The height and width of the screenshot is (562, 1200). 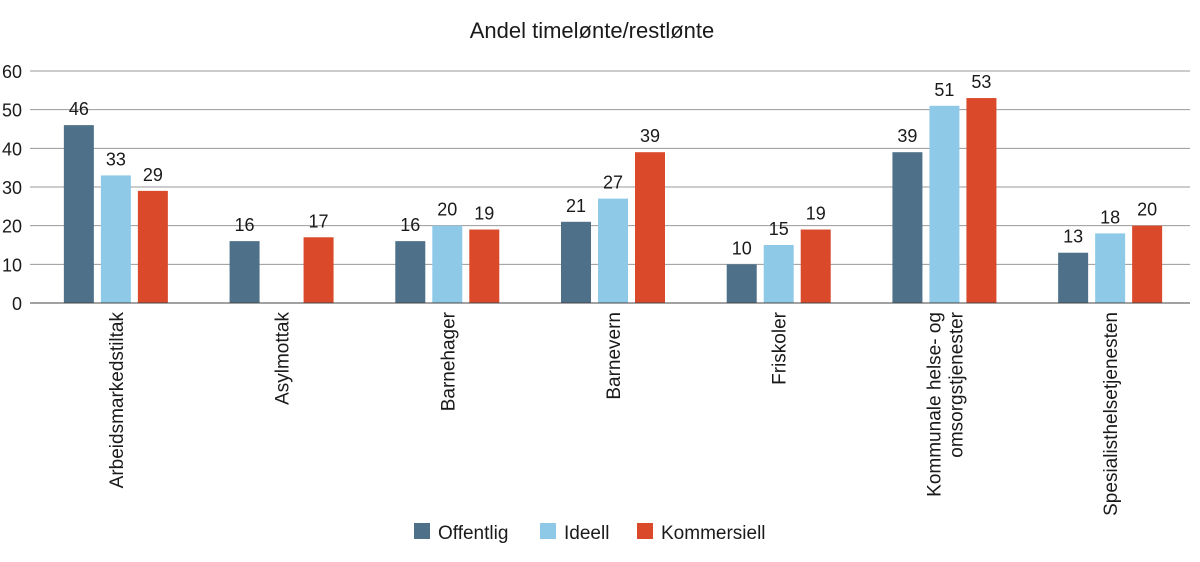 I want to click on y-tick-label: 10, so click(x=12, y=265).